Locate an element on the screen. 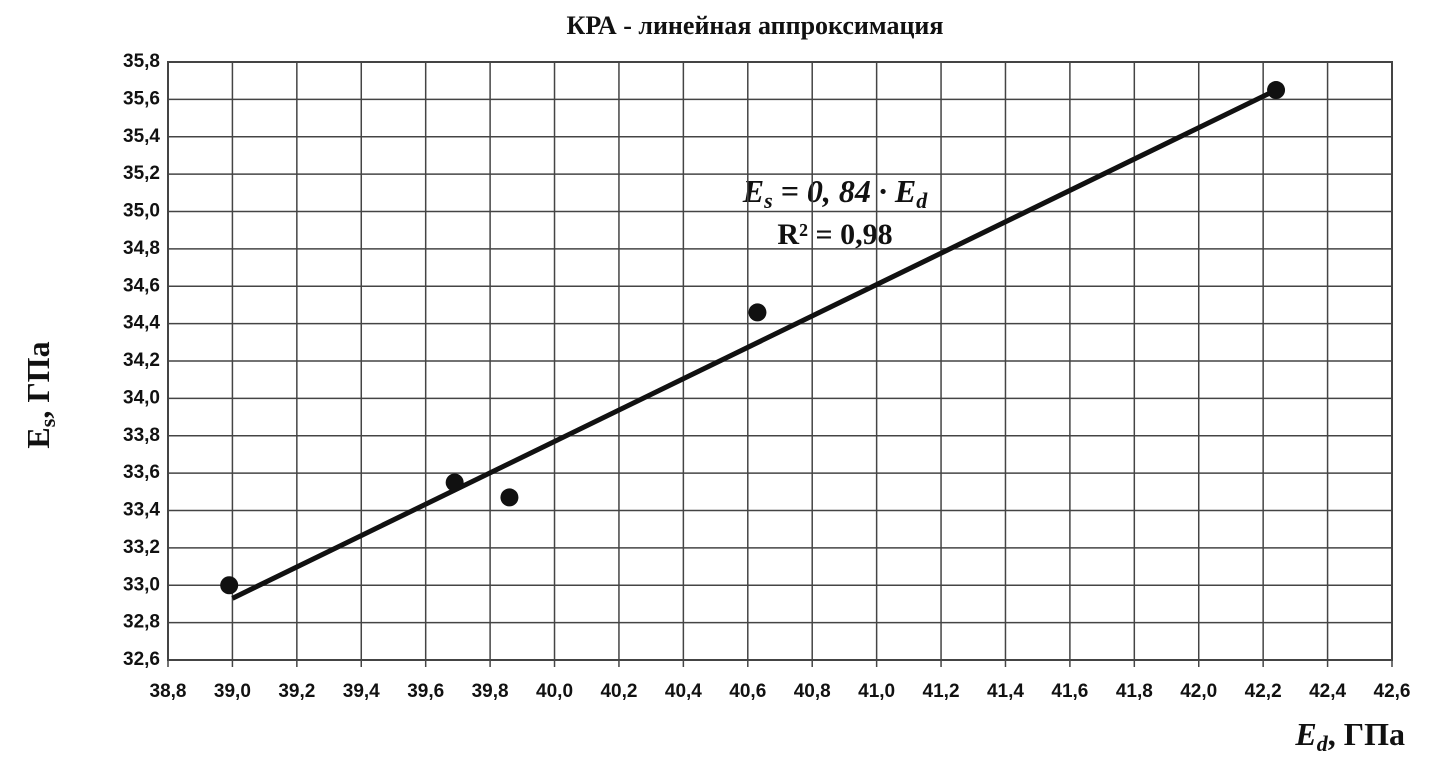 Image resolution: width=1435 pixels, height=762 pixels. eq-sub: s is located at coordinates (768, 200).